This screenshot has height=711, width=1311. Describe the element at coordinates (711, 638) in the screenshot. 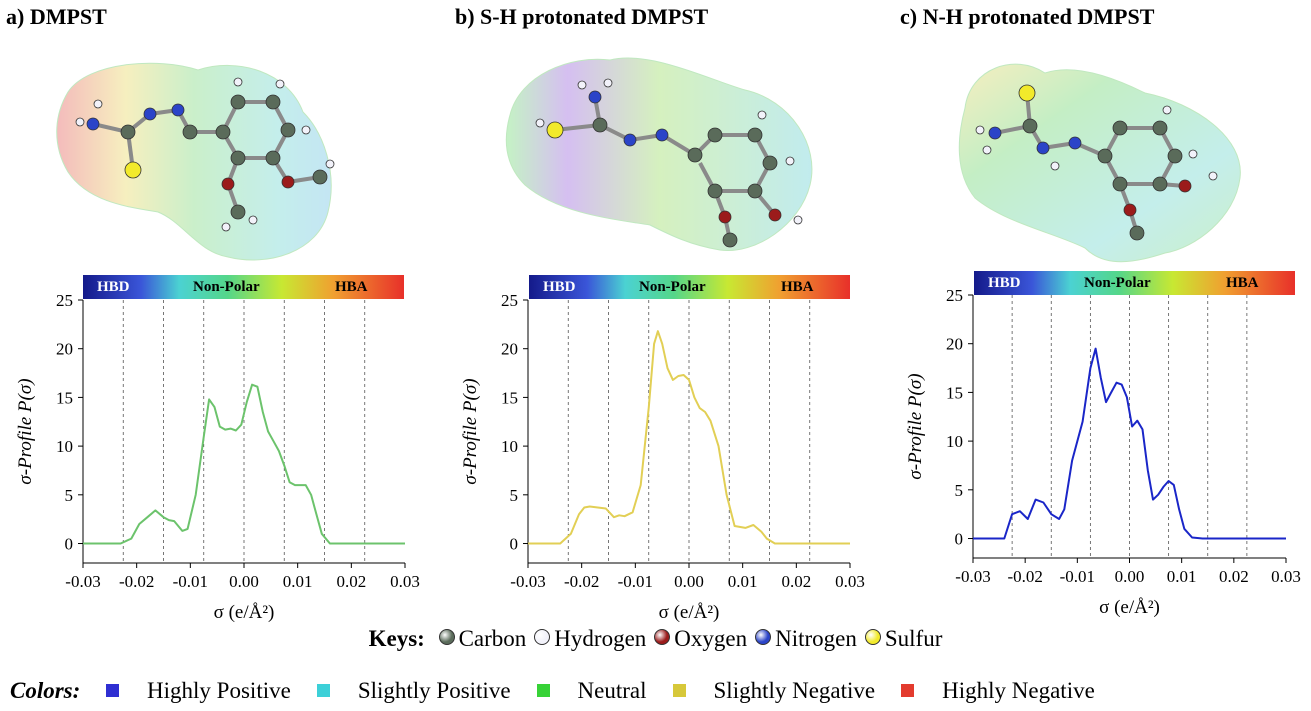

I see `key-label: Oxygen` at that location.